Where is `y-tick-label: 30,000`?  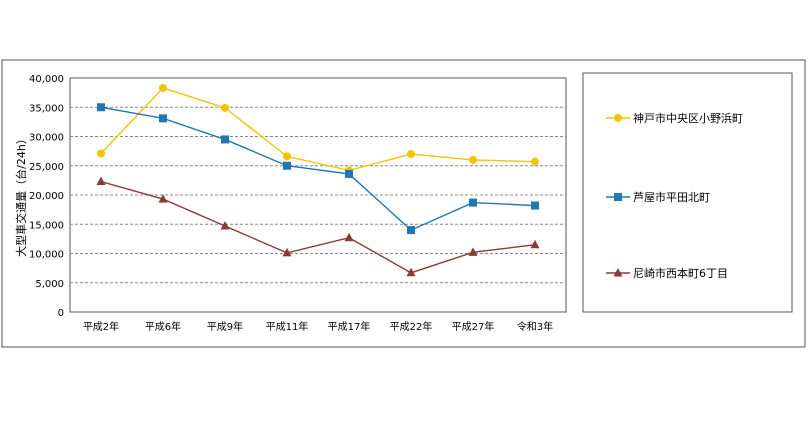 y-tick-label: 30,000 is located at coordinates (46, 138).